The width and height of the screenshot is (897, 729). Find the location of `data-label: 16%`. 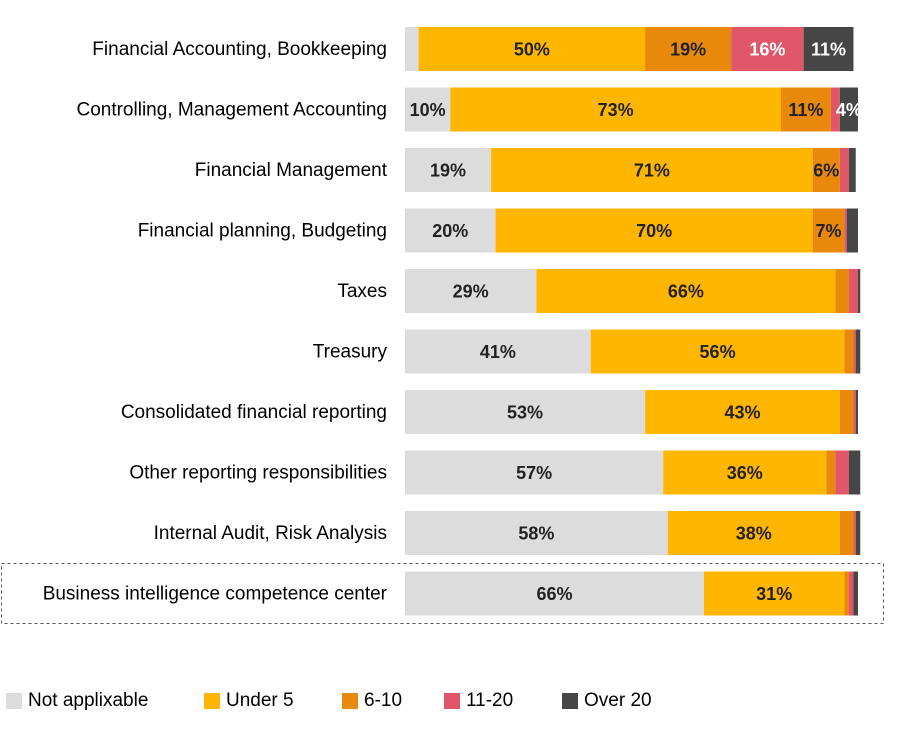

data-label: 16% is located at coordinates (767, 50).